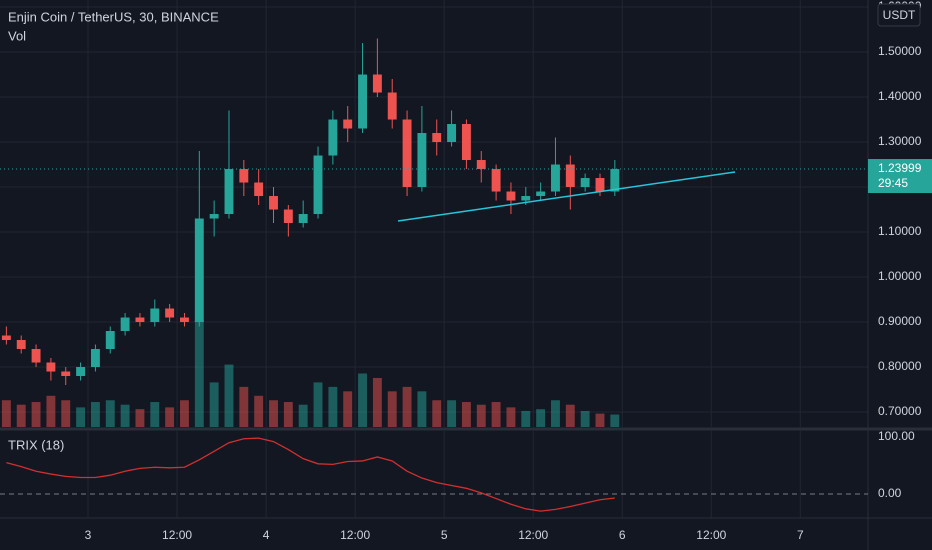 The width and height of the screenshot is (932, 550). What do you see at coordinates (893, 183) in the screenshot?
I see `countdown: 29:45` at bounding box center [893, 183].